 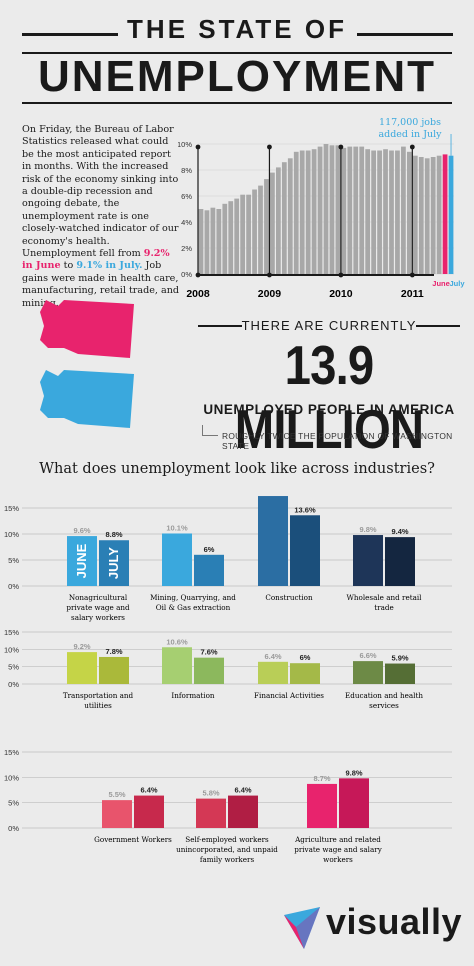 I want to click on june-value-label: 6.4%, so click(x=272, y=656).